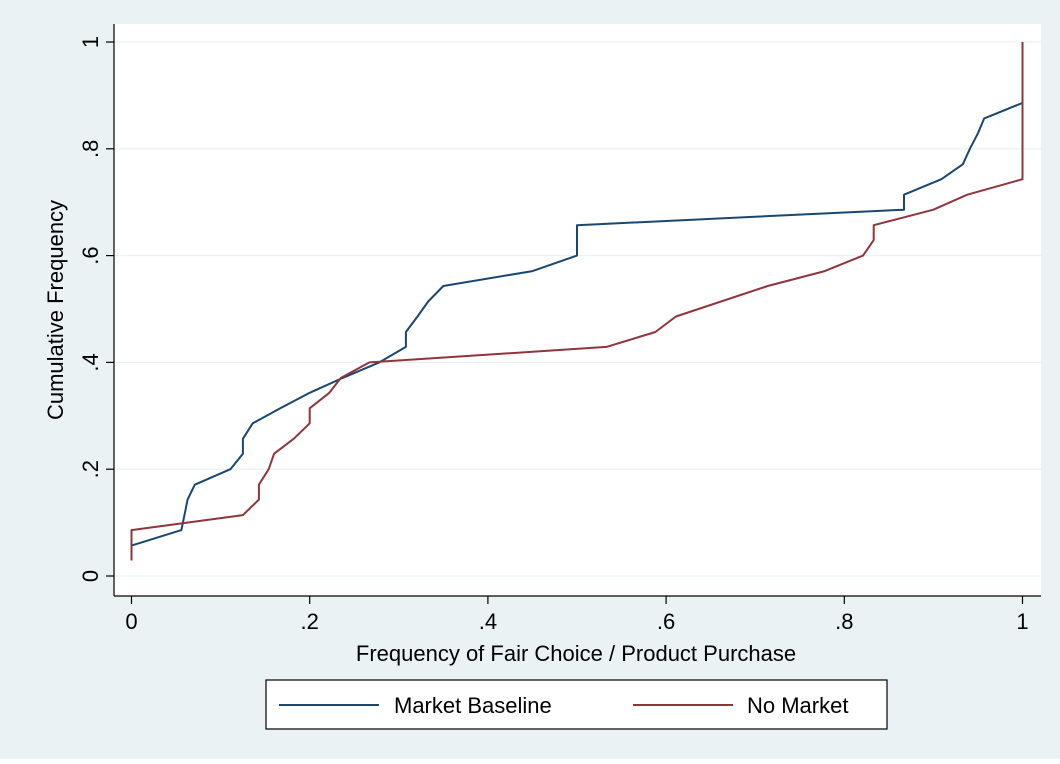  I want to click on y-tick-label-0: 0, so click(90, 576).